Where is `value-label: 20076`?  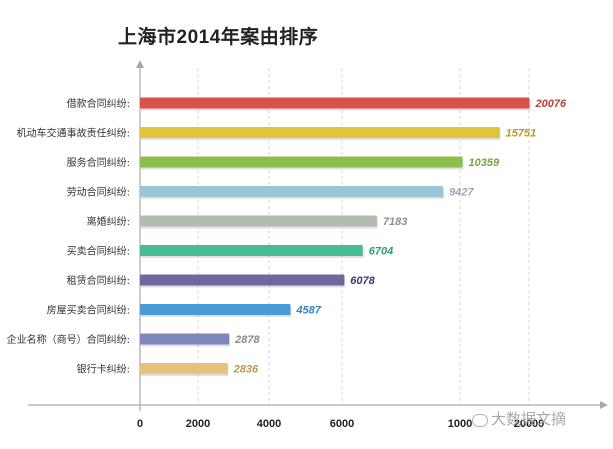
value-label: 20076 is located at coordinates (551, 104).